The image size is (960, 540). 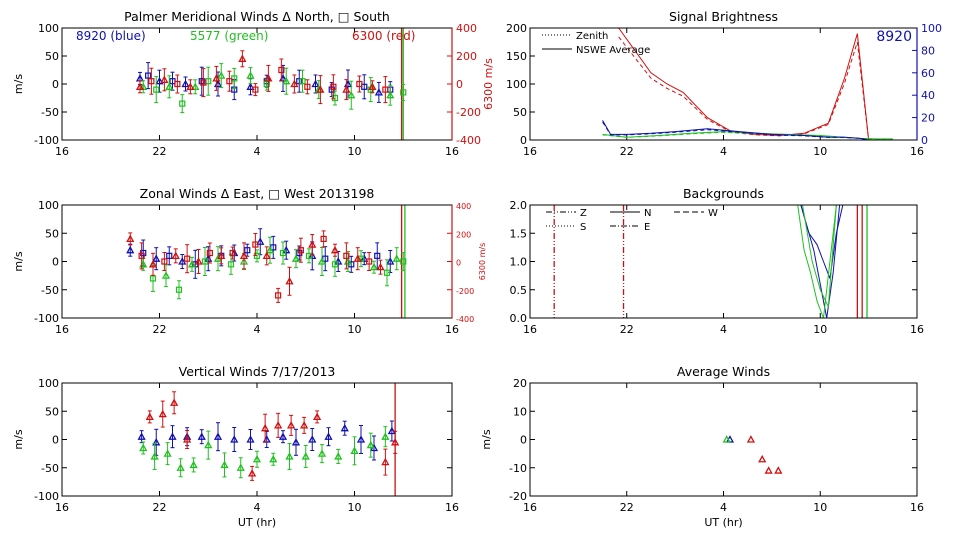 What do you see at coordinates (111, 36) in the screenshot?
I see `legend-text: 8920 (blue)` at bounding box center [111, 36].